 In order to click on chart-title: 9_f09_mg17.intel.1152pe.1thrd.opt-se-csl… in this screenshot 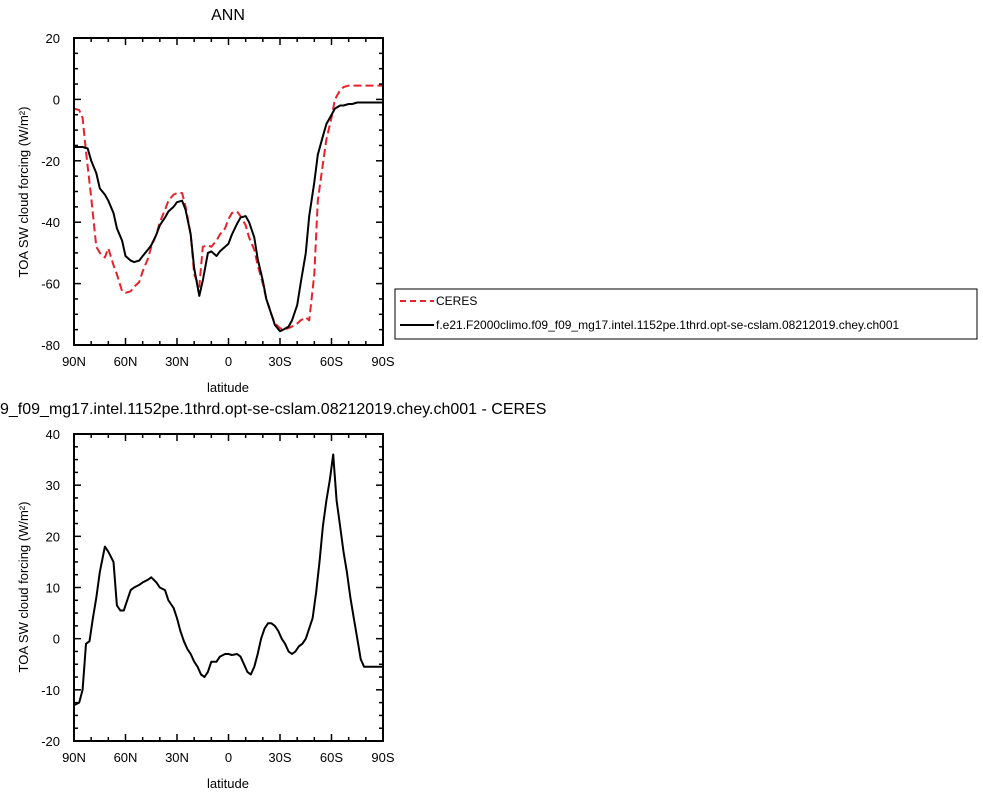, I will do `click(273, 409)`.